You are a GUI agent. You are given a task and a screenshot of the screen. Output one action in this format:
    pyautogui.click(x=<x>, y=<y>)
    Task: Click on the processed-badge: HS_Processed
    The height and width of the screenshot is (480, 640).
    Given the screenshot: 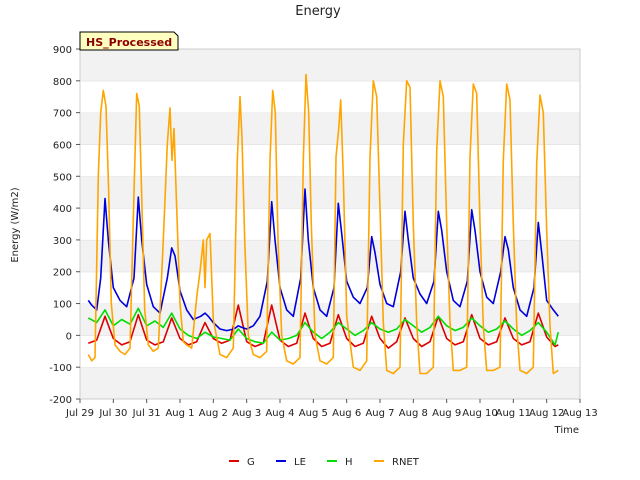 What is the action you would take?
    pyautogui.click(x=129, y=41)
    